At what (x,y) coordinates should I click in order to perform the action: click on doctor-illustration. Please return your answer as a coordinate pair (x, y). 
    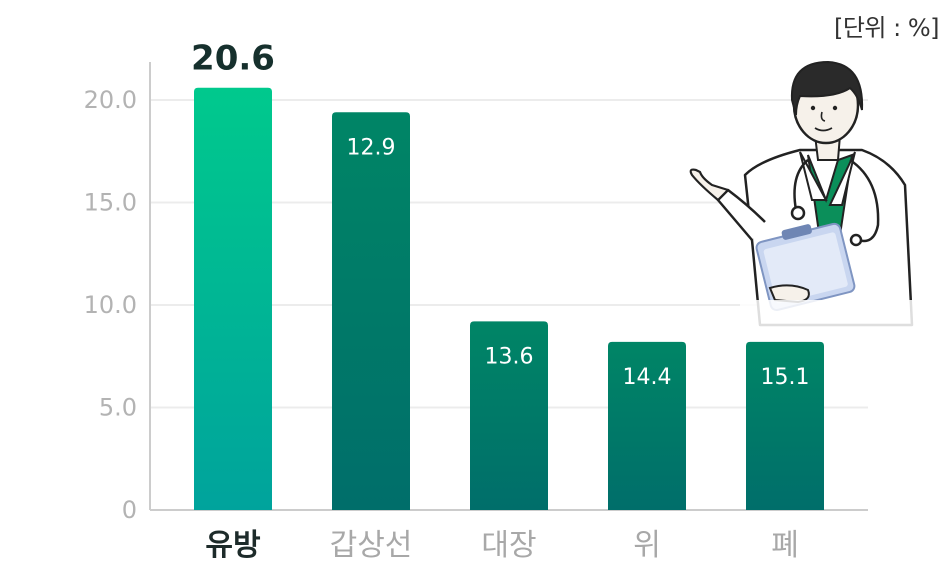
    Looking at the image, I should click on (801, 193).